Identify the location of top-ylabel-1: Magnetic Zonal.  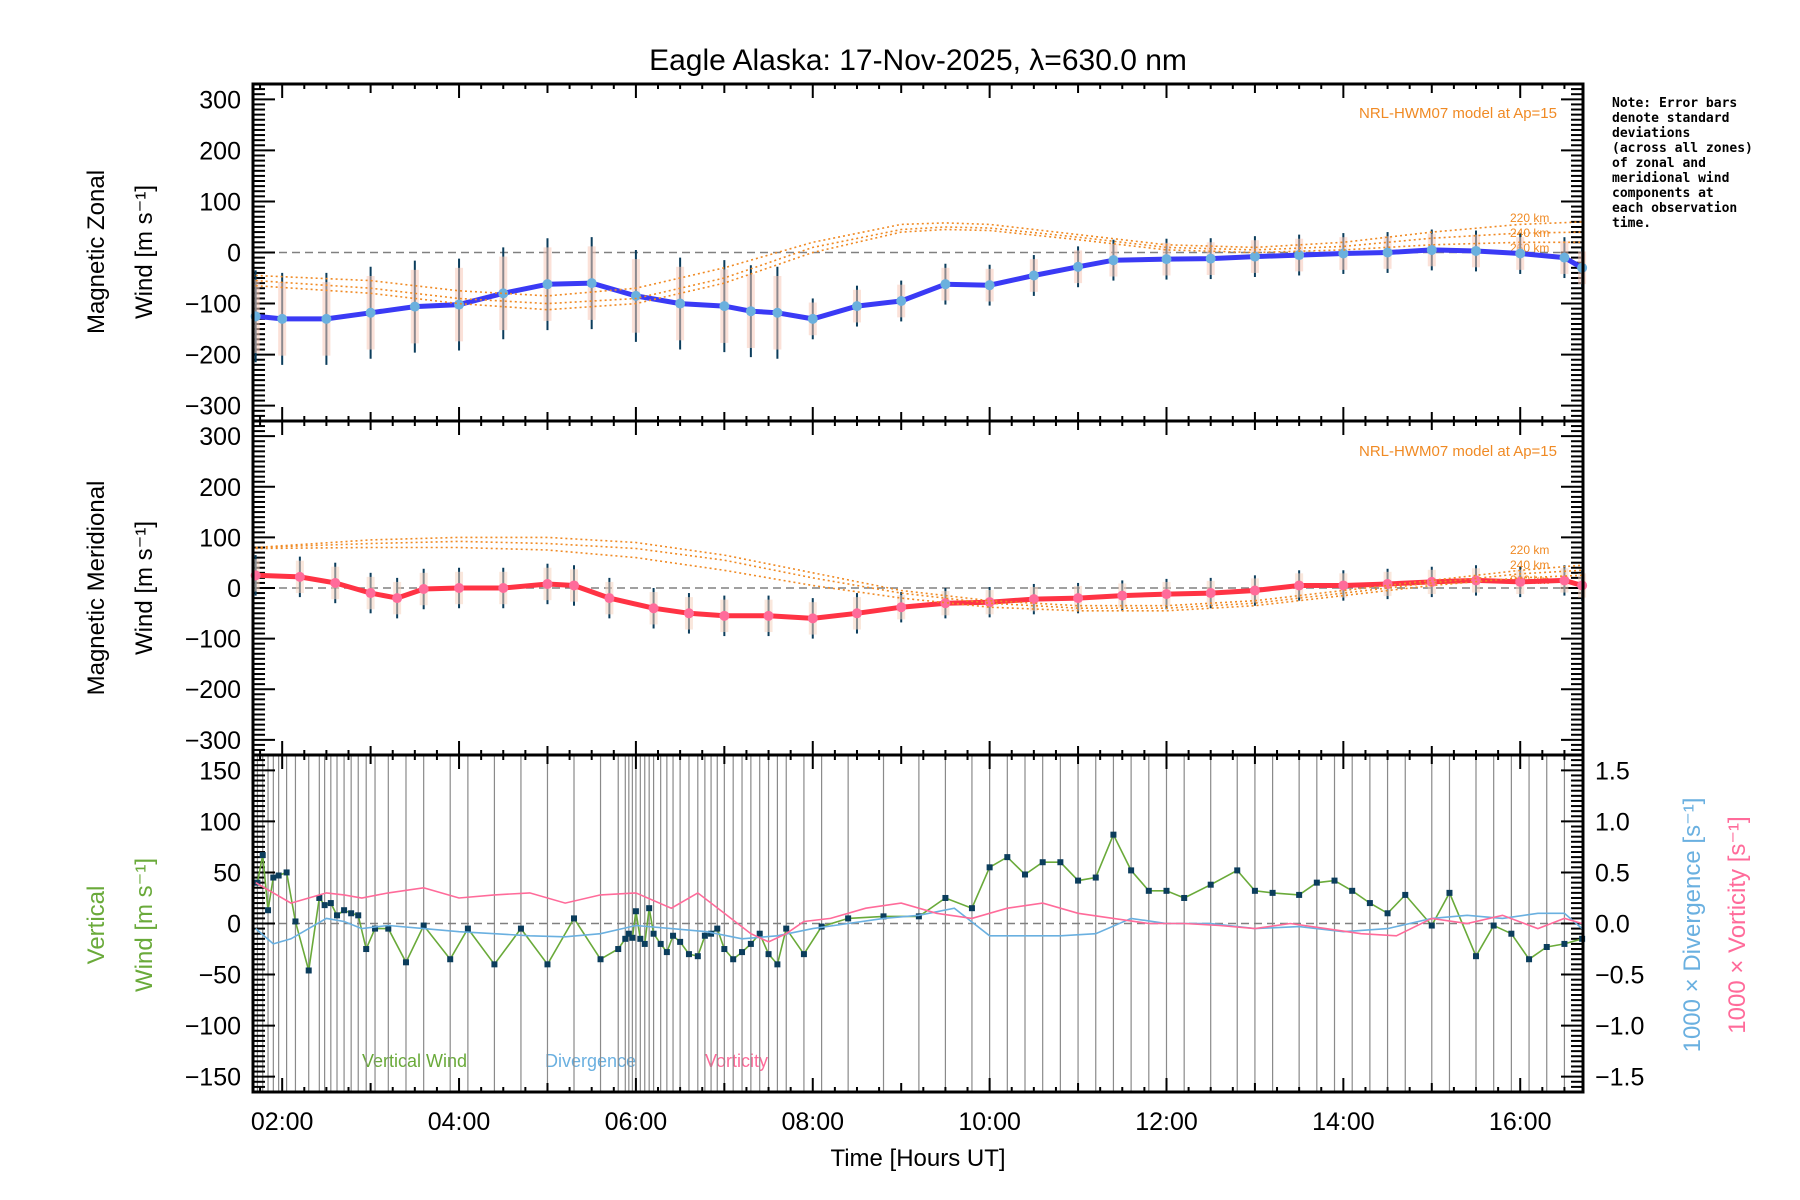
(96, 252).